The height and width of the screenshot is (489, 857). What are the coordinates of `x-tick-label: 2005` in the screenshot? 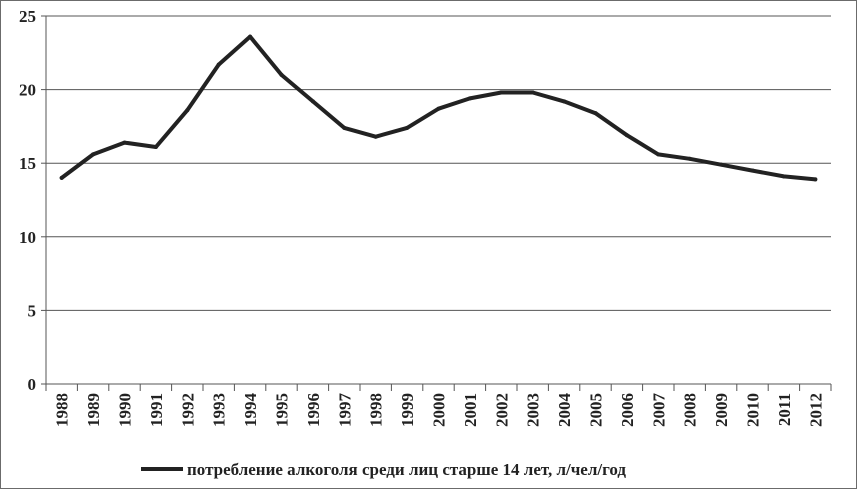 It's located at (596, 410).